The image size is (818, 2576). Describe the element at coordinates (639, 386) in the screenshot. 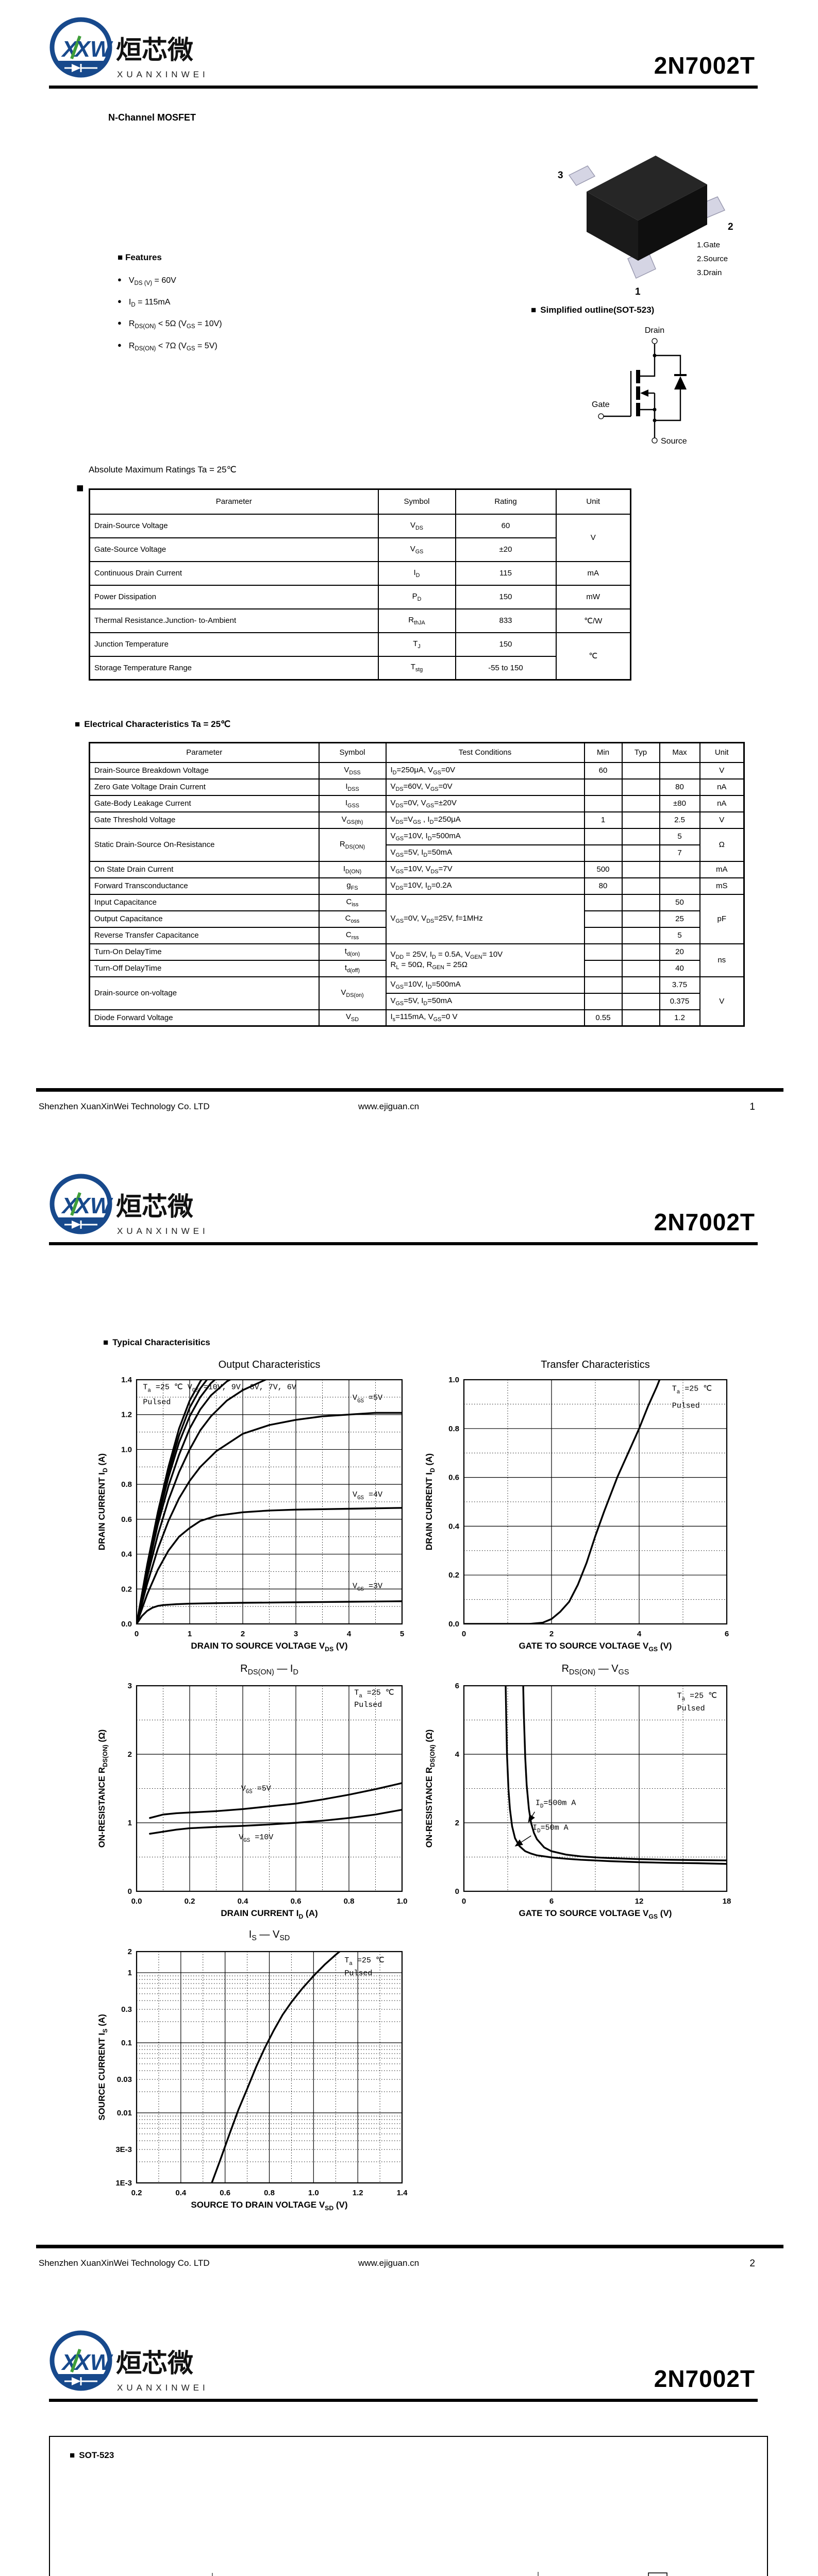

I see `mosfet-symbol: Drain Gate Source` at that location.